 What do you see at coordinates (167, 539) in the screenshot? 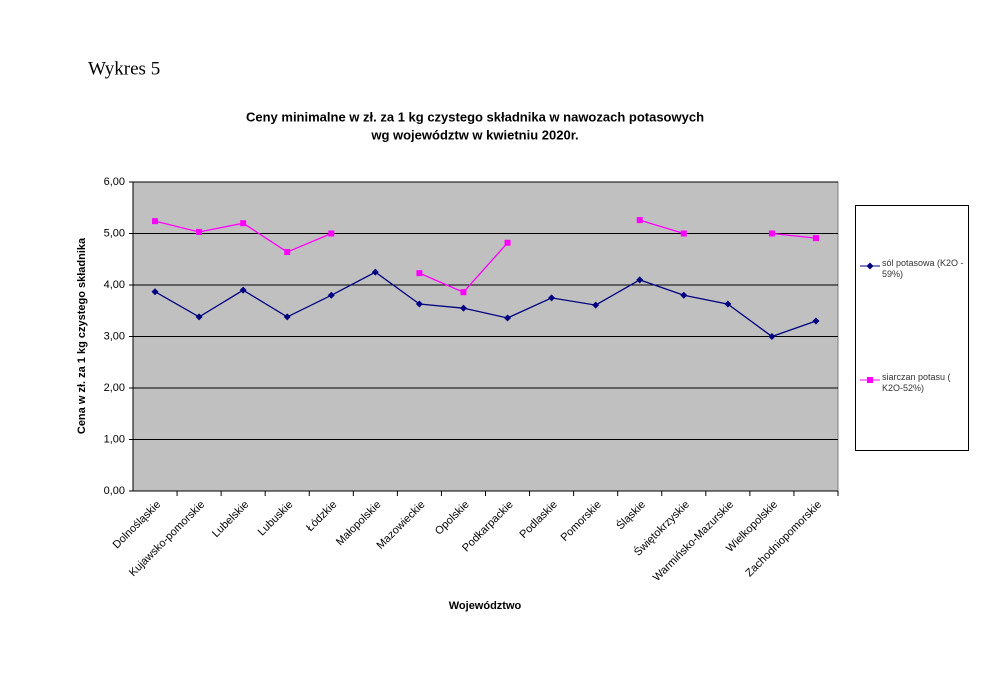
I see `x-tick-label: Kujawsko-pomorskie` at bounding box center [167, 539].